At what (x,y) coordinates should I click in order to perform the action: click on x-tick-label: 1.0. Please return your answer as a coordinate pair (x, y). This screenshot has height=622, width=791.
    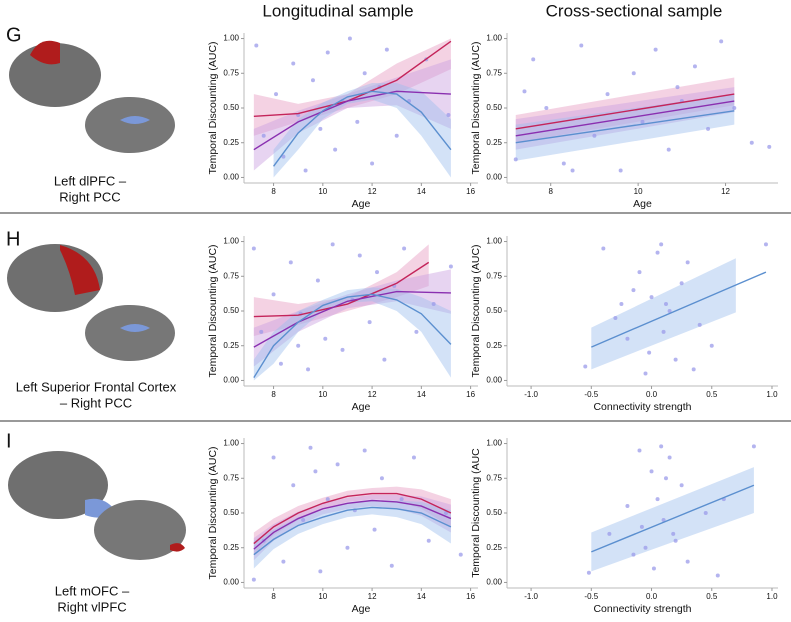
    Looking at the image, I should click on (772, 596).